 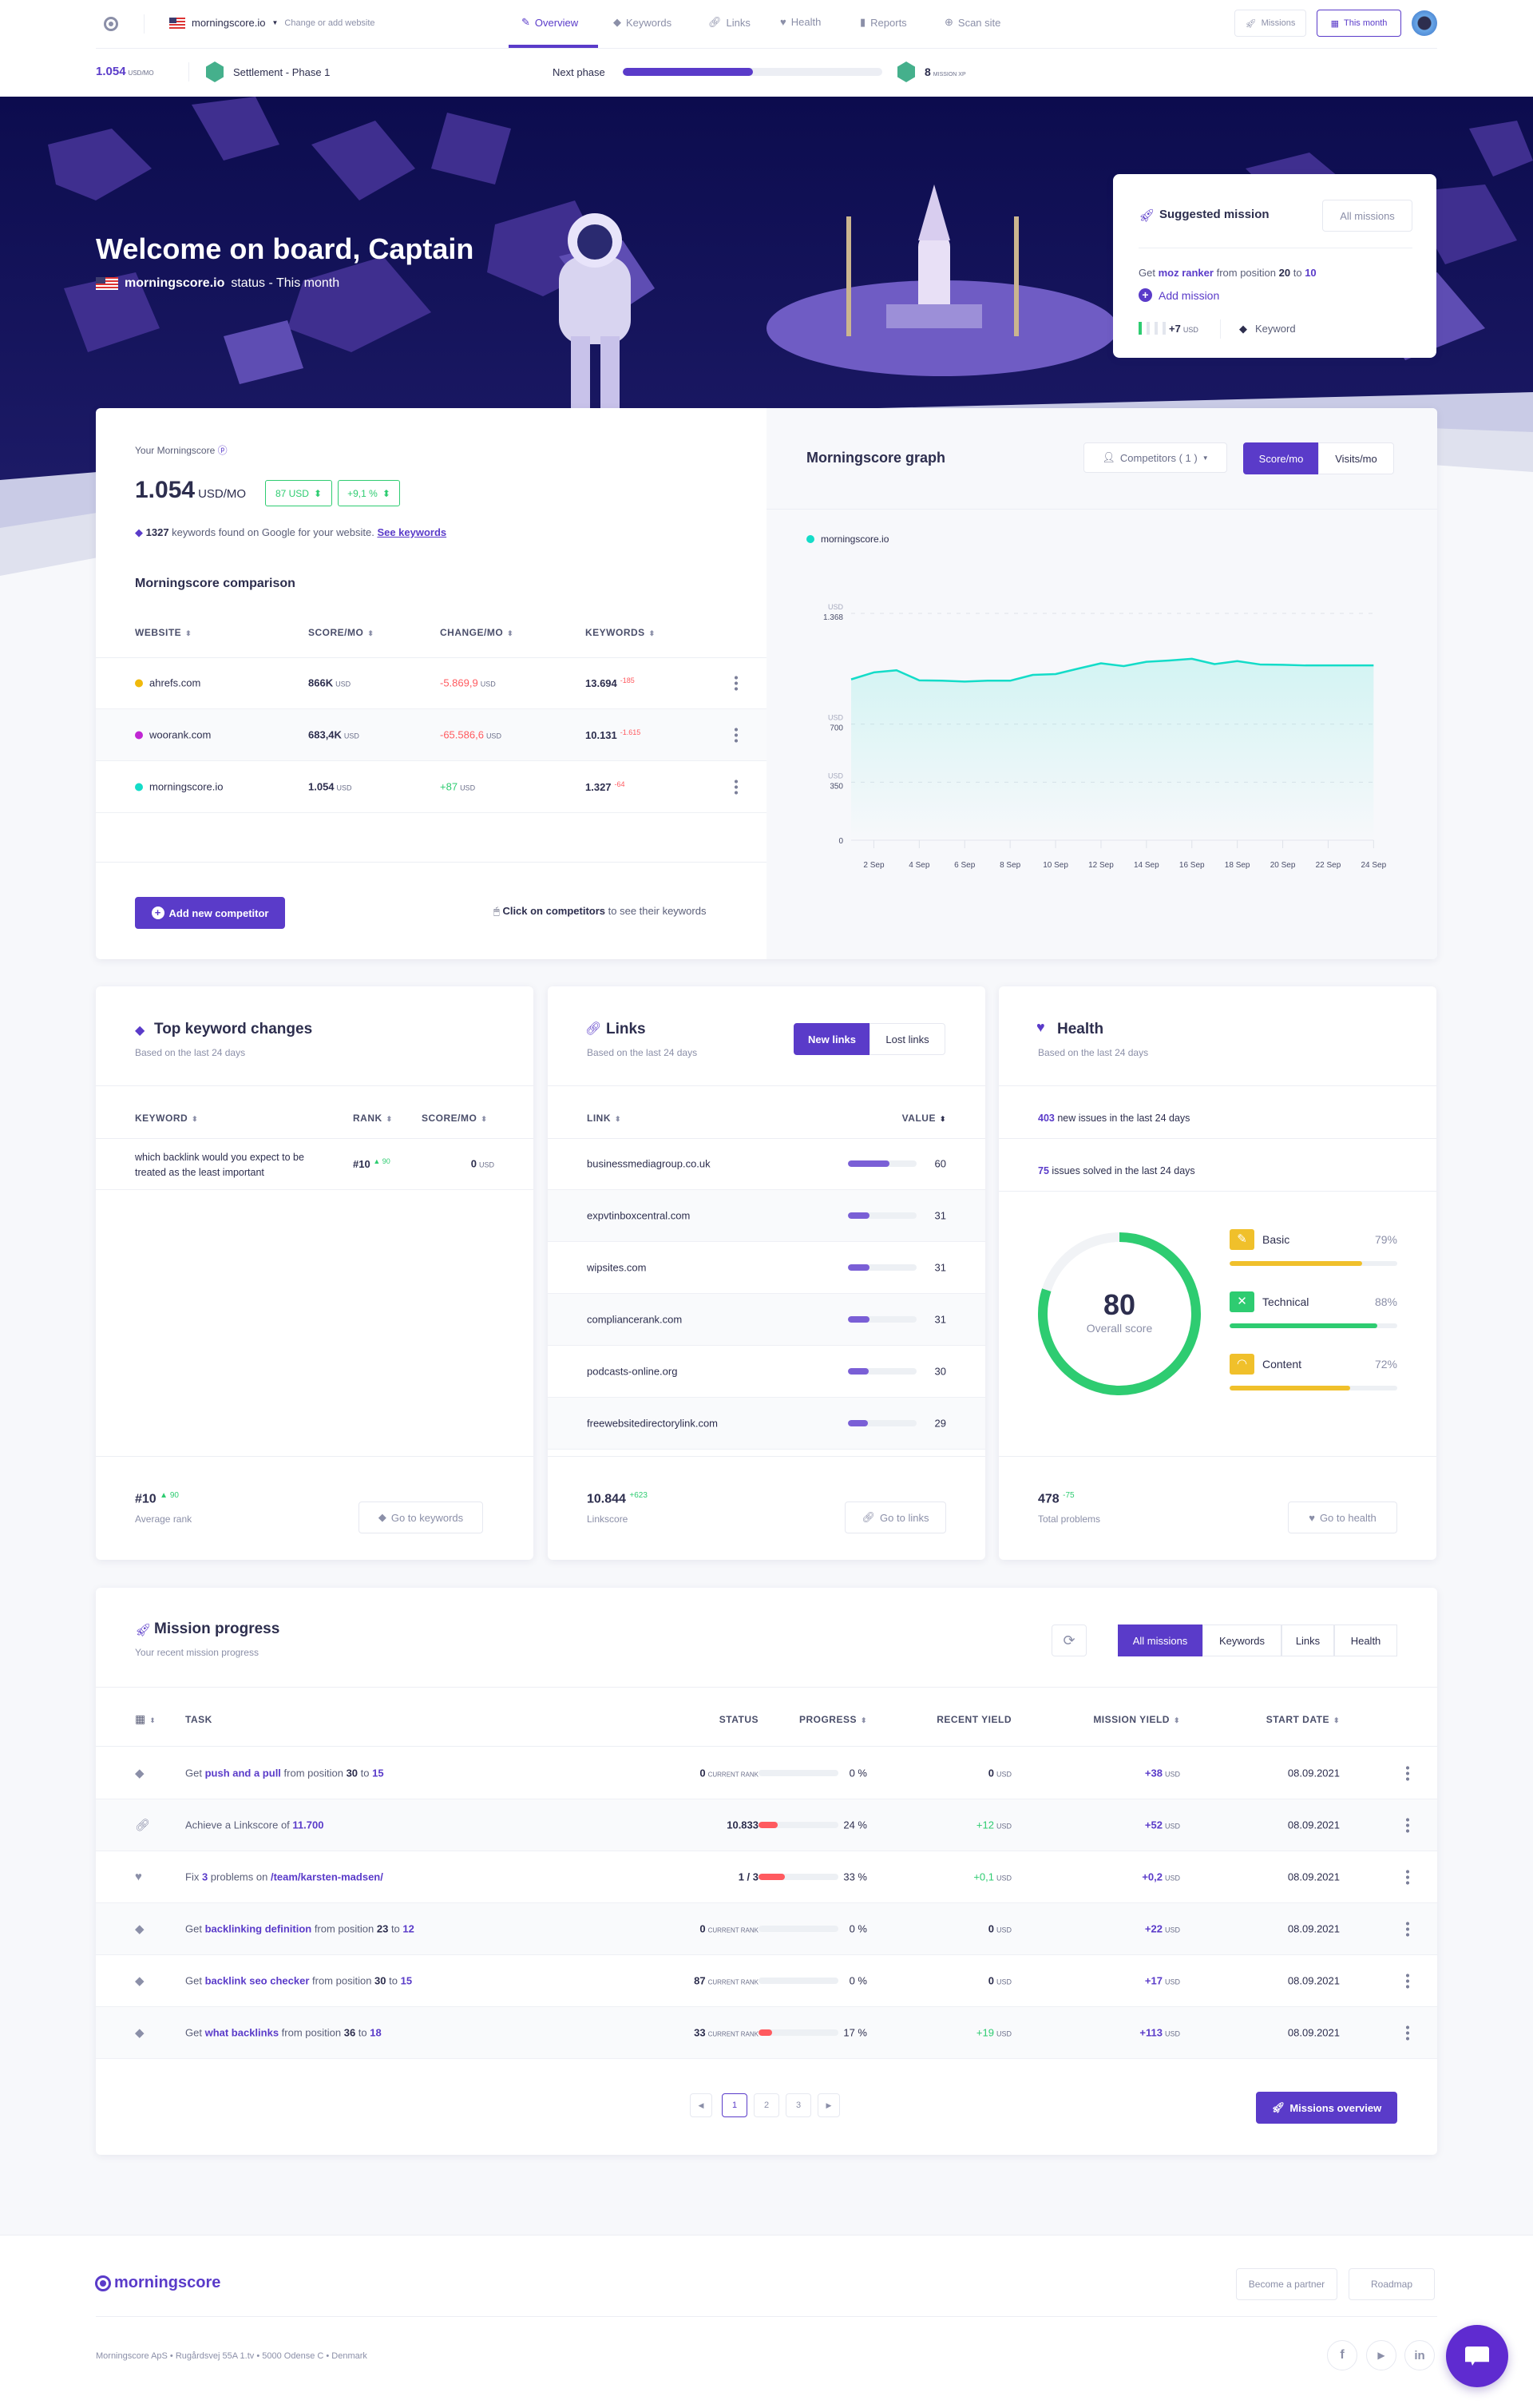 What do you see at coordinates (1307, 1640) in the screenshot?
I see `filter-links: Links` at bounding box center [1307, 1640].